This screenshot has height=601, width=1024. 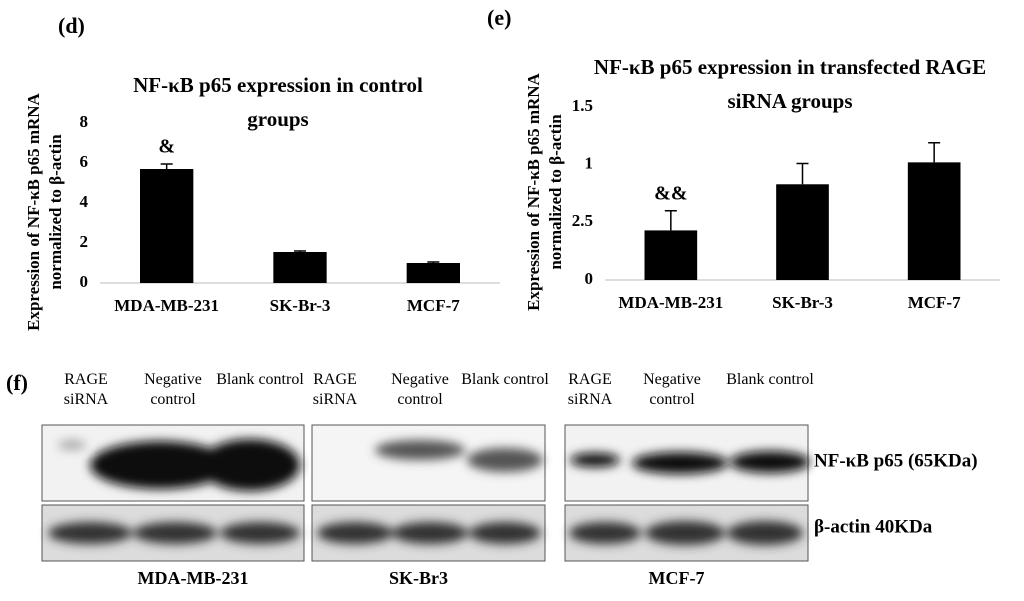 I want to click on row-label: NF-κB p65 (65KDa), so click(x=896, y=460).